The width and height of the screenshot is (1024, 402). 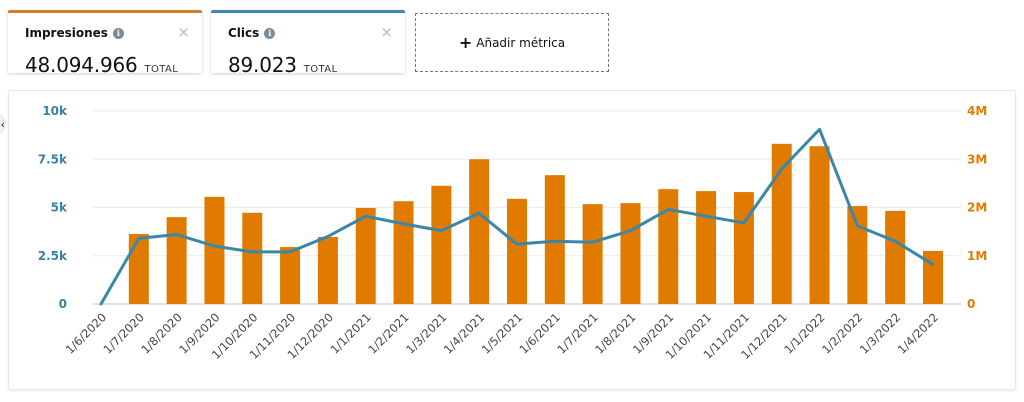 I want to click on metric-value: 48.094.966, so click(x=81, y=65).